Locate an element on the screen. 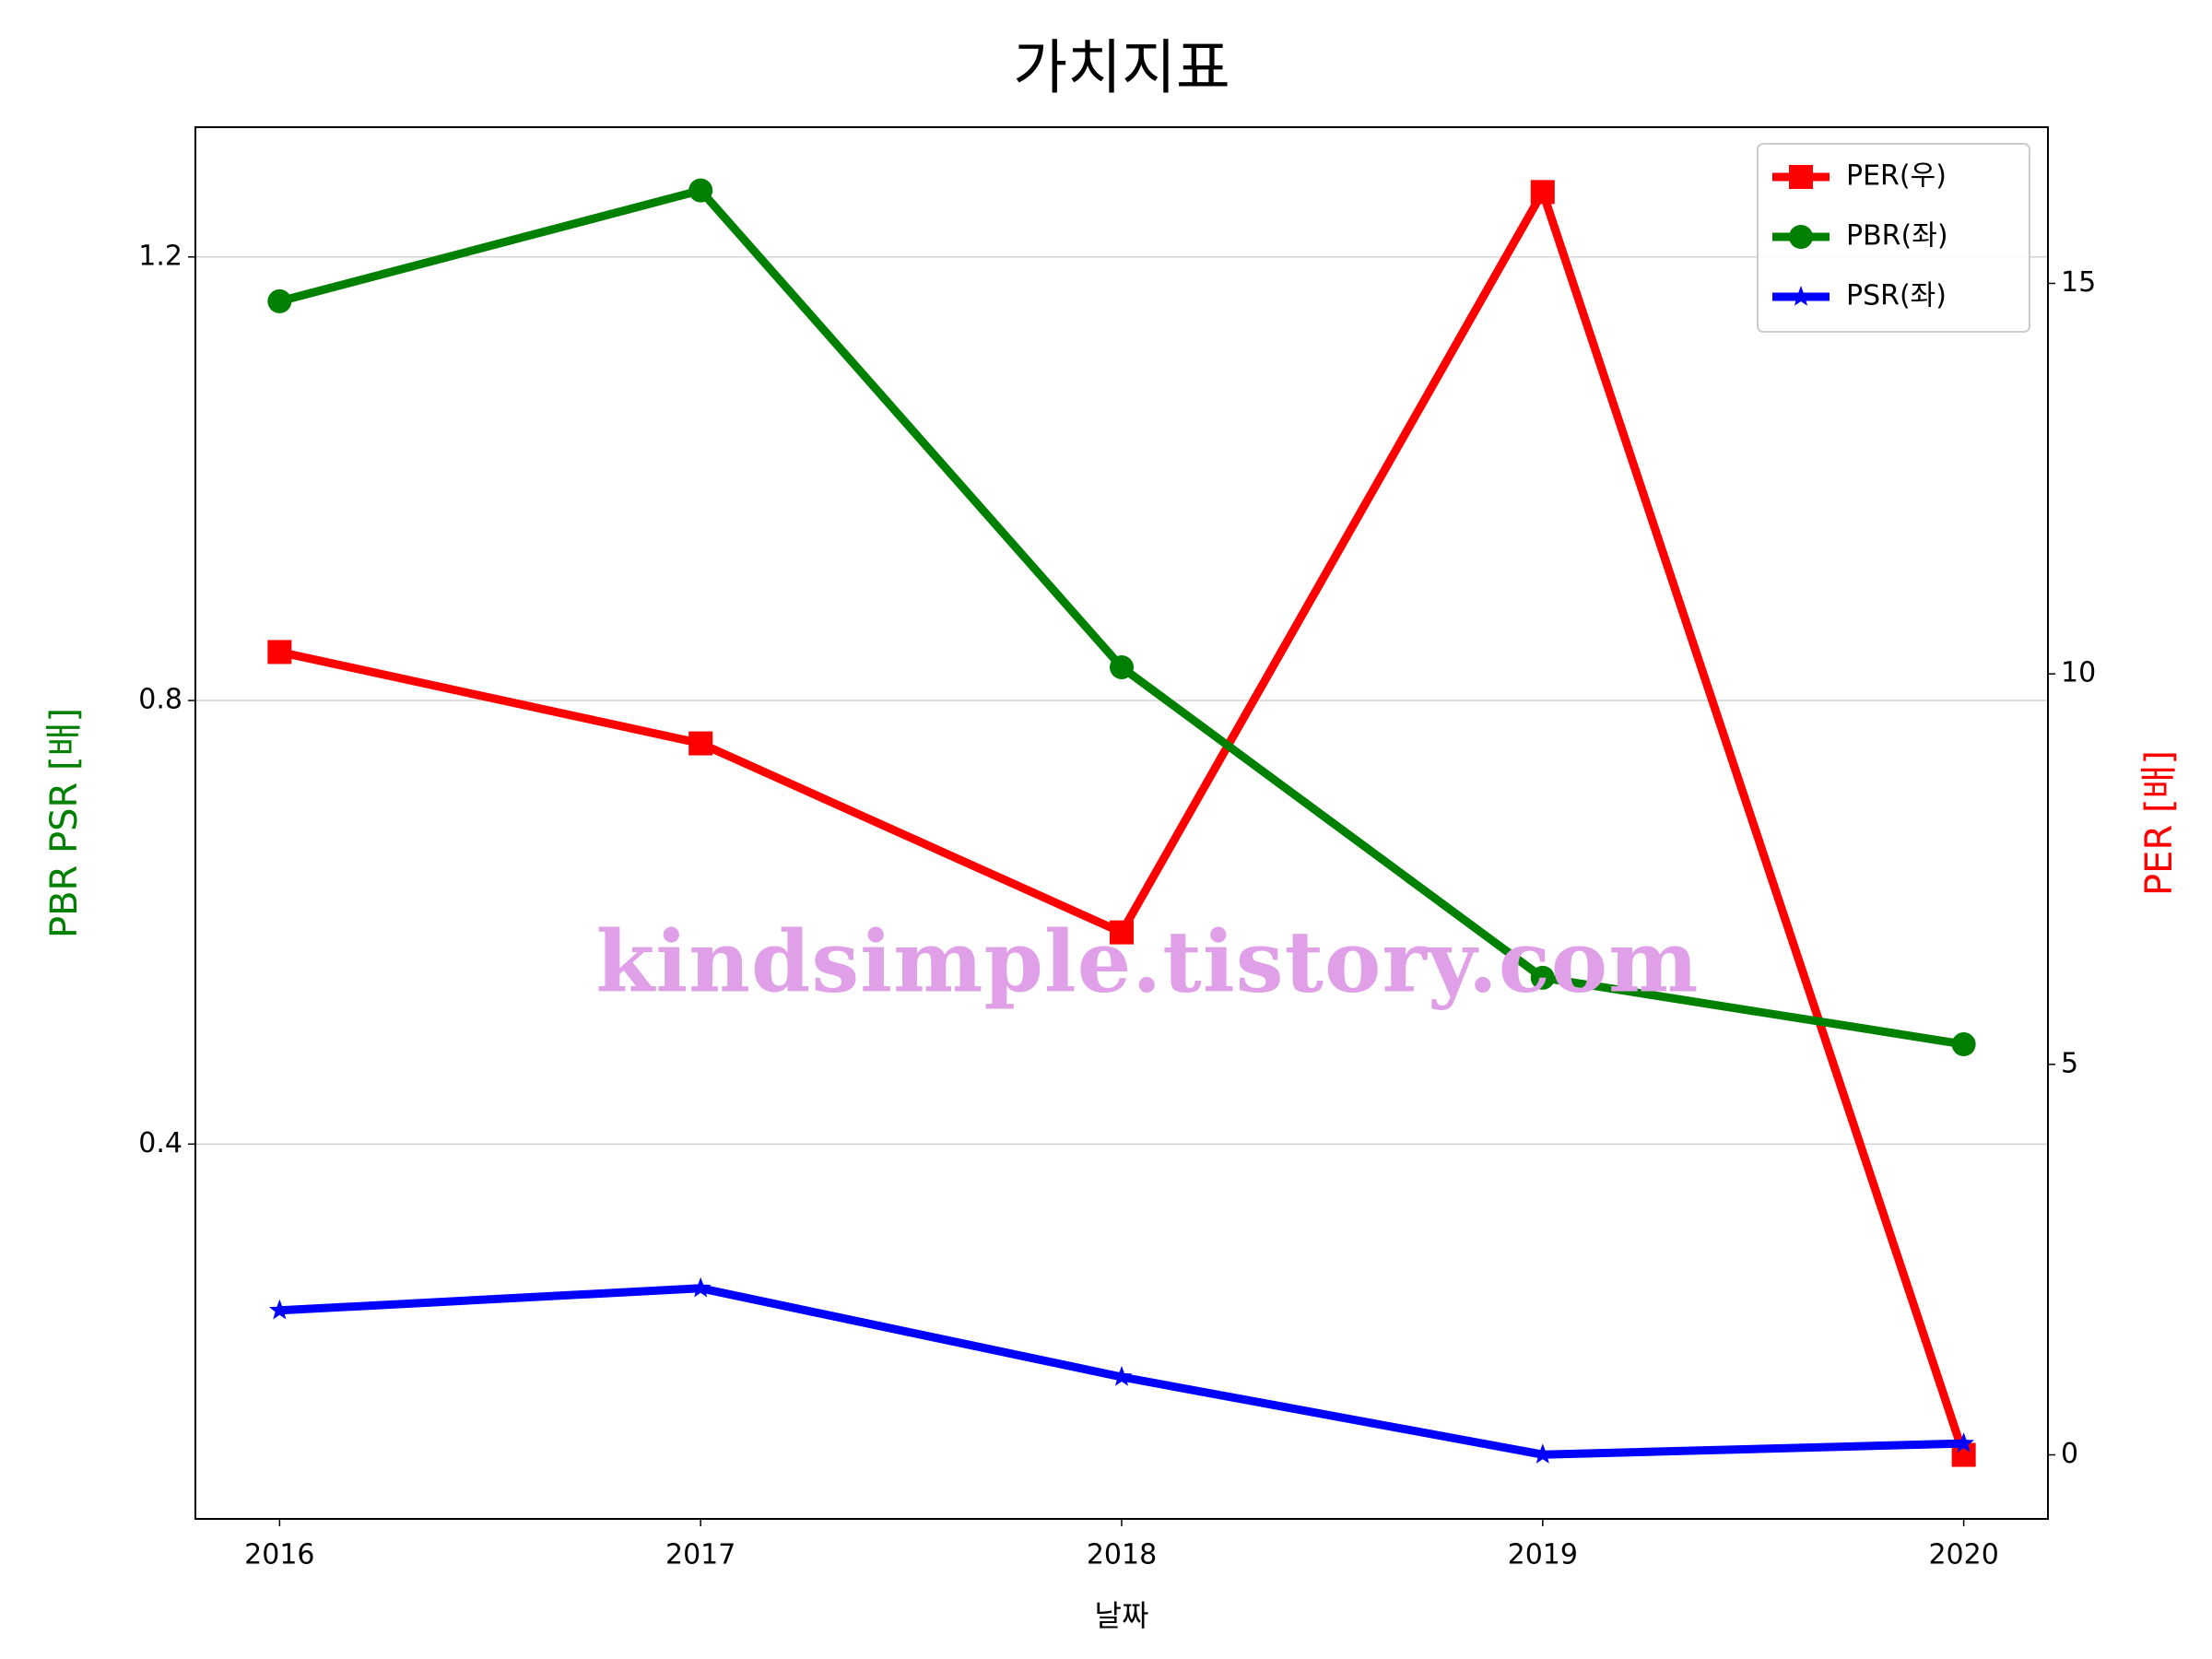  legend: PER(우) PBR(좌) PSR(좌) is located at coordinates (1893, 238).